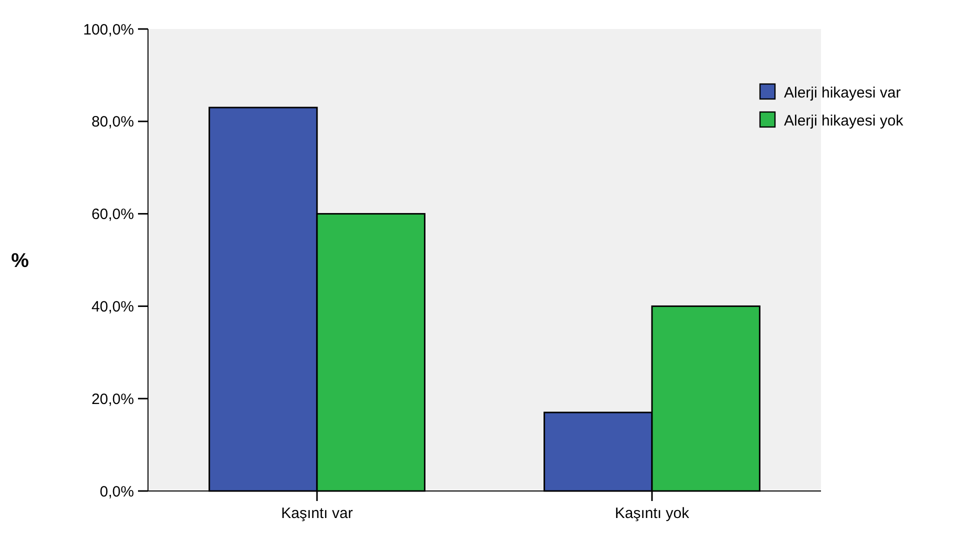  Describe the element at coordinates (20, 261) in the screenshot. I see `y-axis-title: %` at that location.